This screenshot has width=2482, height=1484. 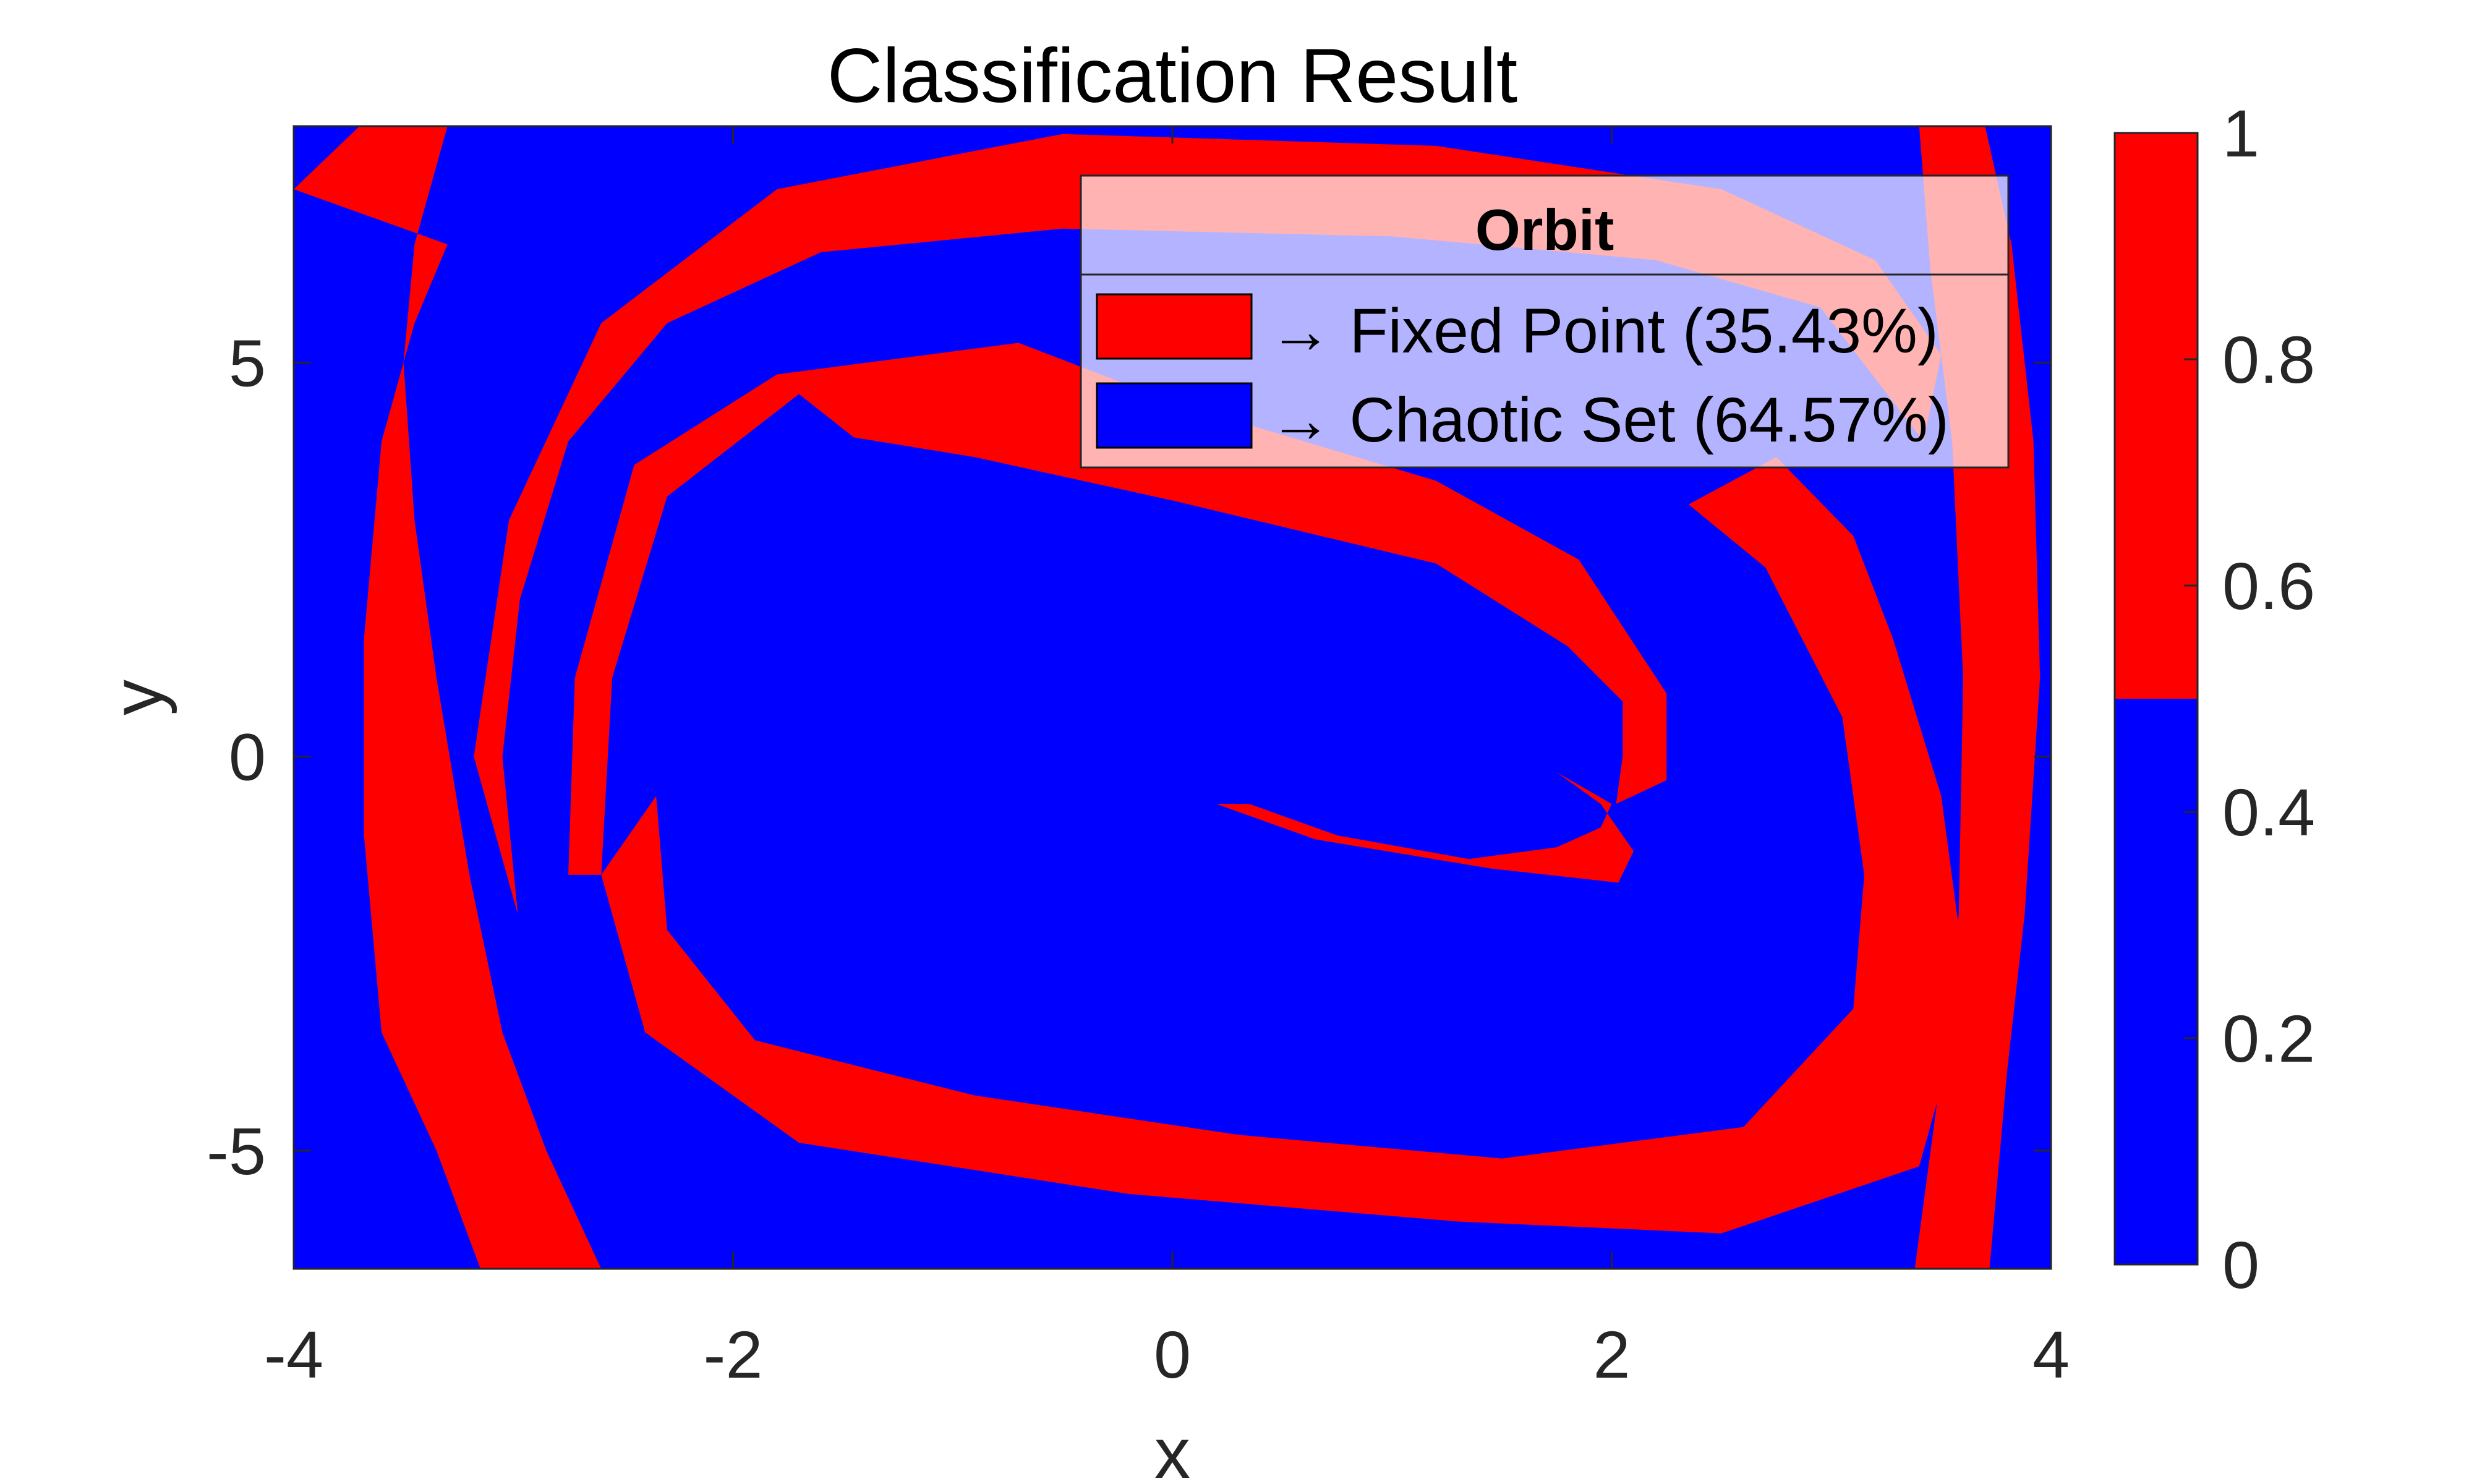 What do you see at coordinates (1172, 1354) in the screenshot?
I see `x-tick-label: 0` at bounding box center [1172, 1354].